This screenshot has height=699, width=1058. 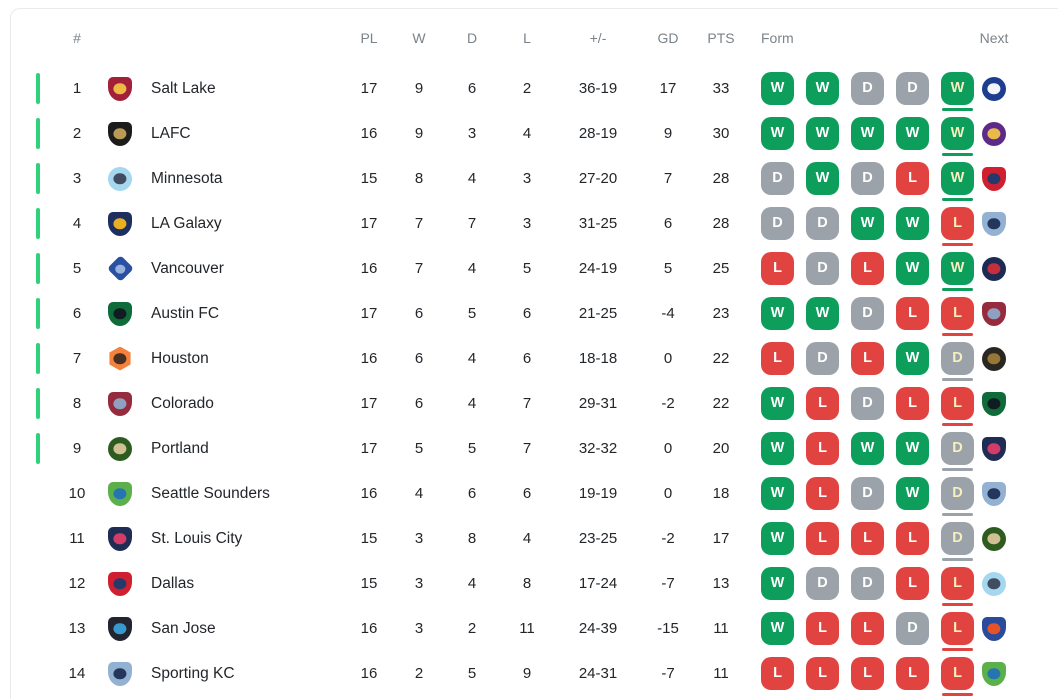 I want to click on team-name: LA Galaxy, so click(x=186, y=223).